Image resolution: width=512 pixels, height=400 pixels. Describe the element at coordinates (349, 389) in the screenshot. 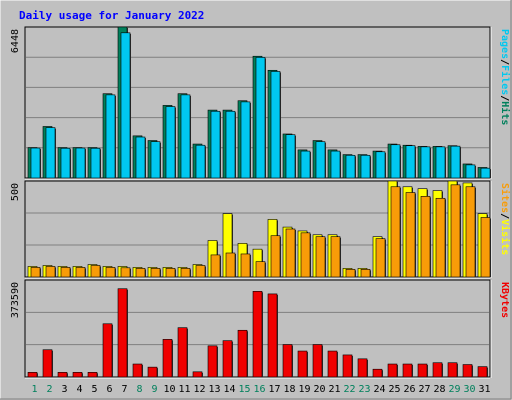

I see `x-tick-label: 22` at that location.